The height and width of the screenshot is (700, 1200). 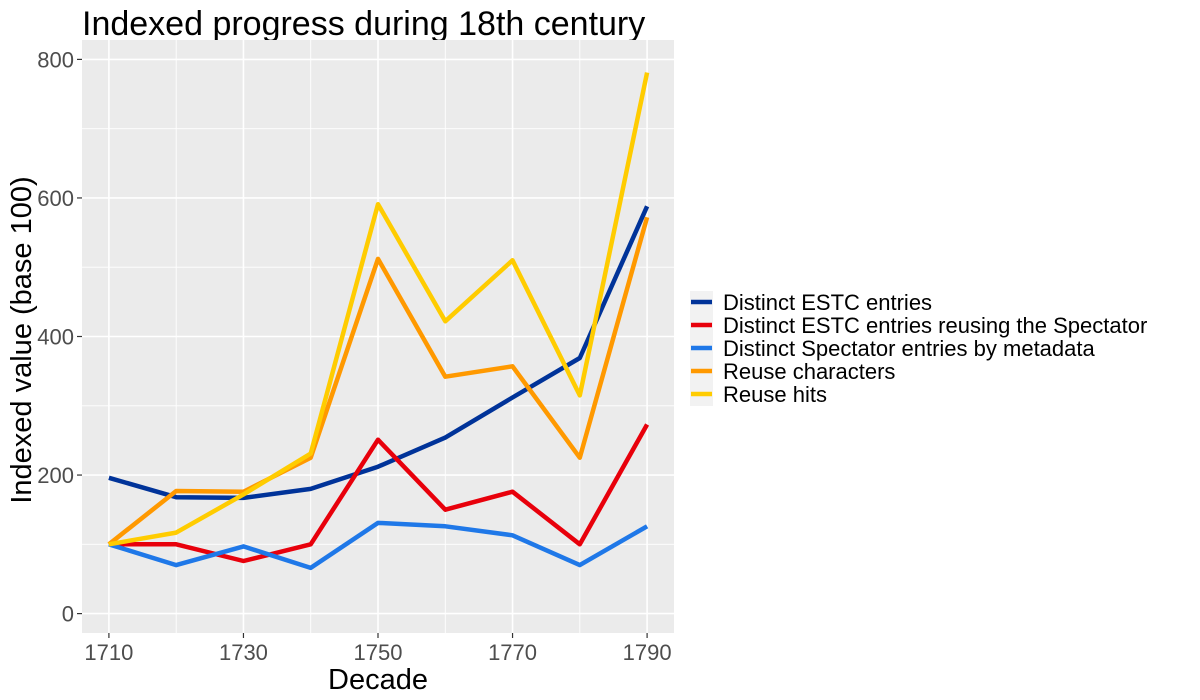 What do you see at coordinates (775, 394) in the screenshot?
I see `legend-label-5: Reuse hits` at bounding box center [775, 394].